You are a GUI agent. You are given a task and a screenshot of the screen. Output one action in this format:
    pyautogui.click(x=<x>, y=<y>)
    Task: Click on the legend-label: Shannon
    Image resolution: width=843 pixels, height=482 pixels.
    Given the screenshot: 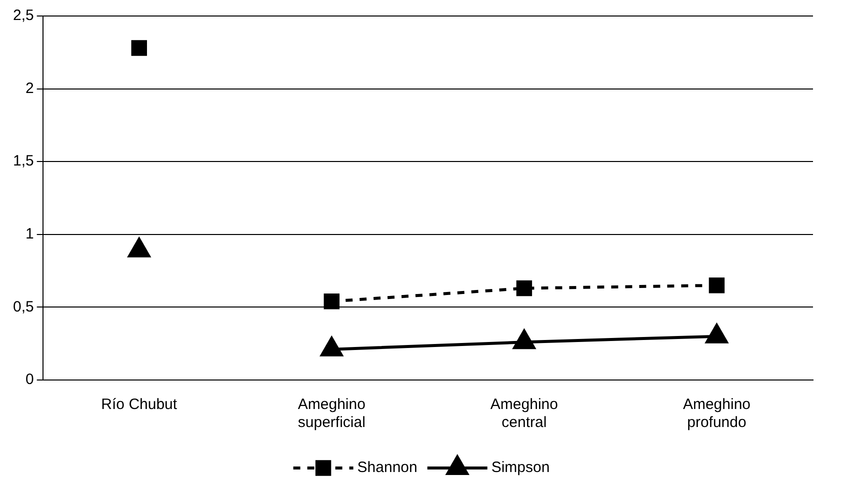 What is the action you would take?
    pyautogui.click(x=387, y=467)
    